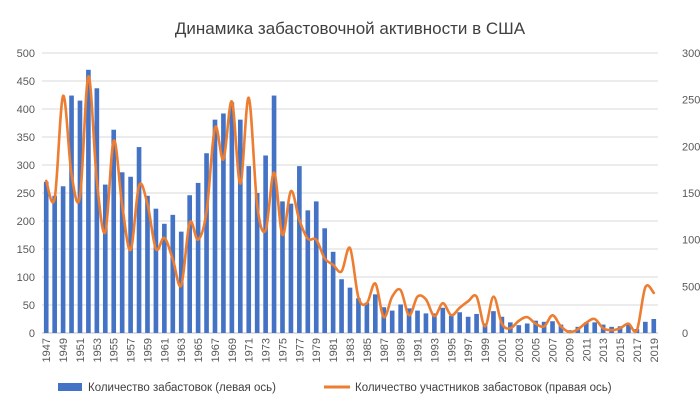 The width and height of the screenshot is (700, 412). What do you see at coordinates (148, 350) in the screenshot?
I see `x-axis-tick-label: 1959` at bounding box center [148, 350].